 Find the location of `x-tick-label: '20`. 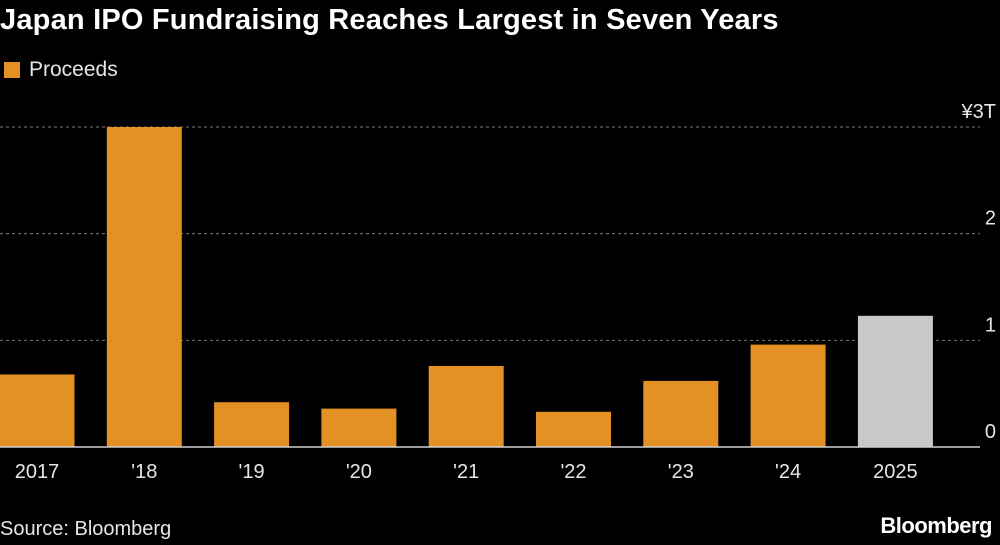

x-tick-label: '20 is located at coordinates (359, 472).